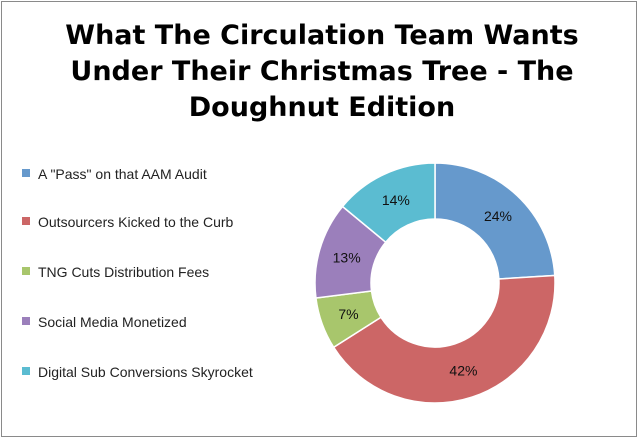  I want to click on slice-label-0: 24%, so click(498, 216).